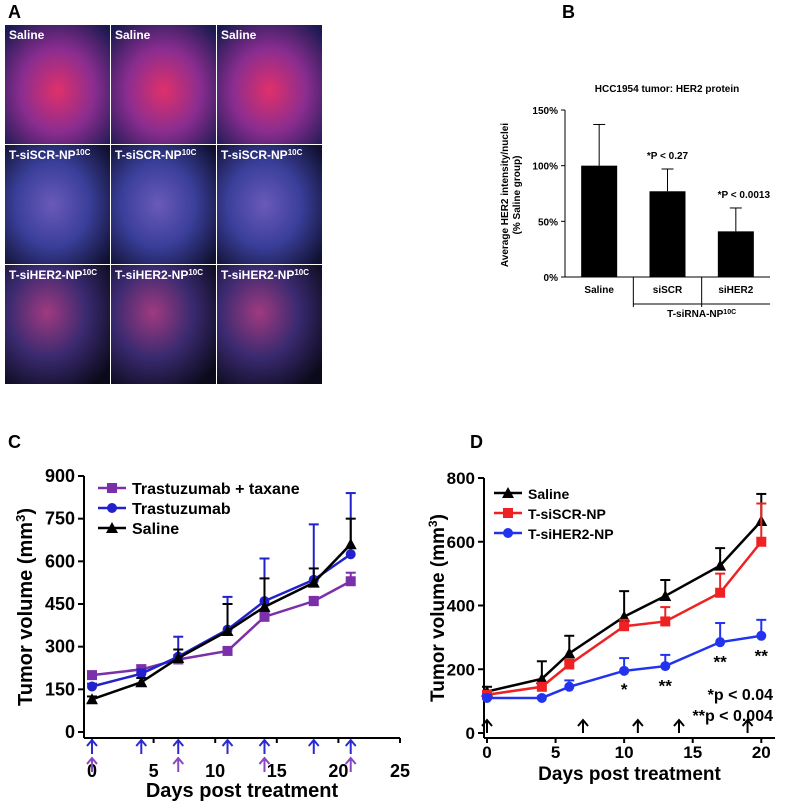 Image resolution: width=800 pixels, height=808 pixels. Describe the element at coordinates (14, 12) in the screenshot. I see `panel-label: A` at that location.